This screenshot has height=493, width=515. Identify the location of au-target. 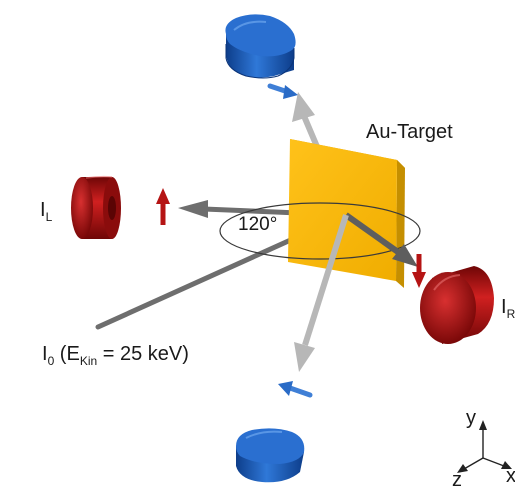
(346, 213).